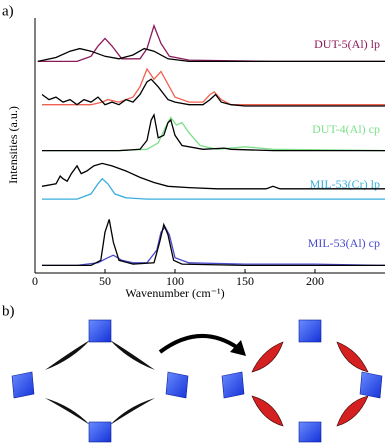  I want to click on x-tick-label: 100, so click(175, 281).